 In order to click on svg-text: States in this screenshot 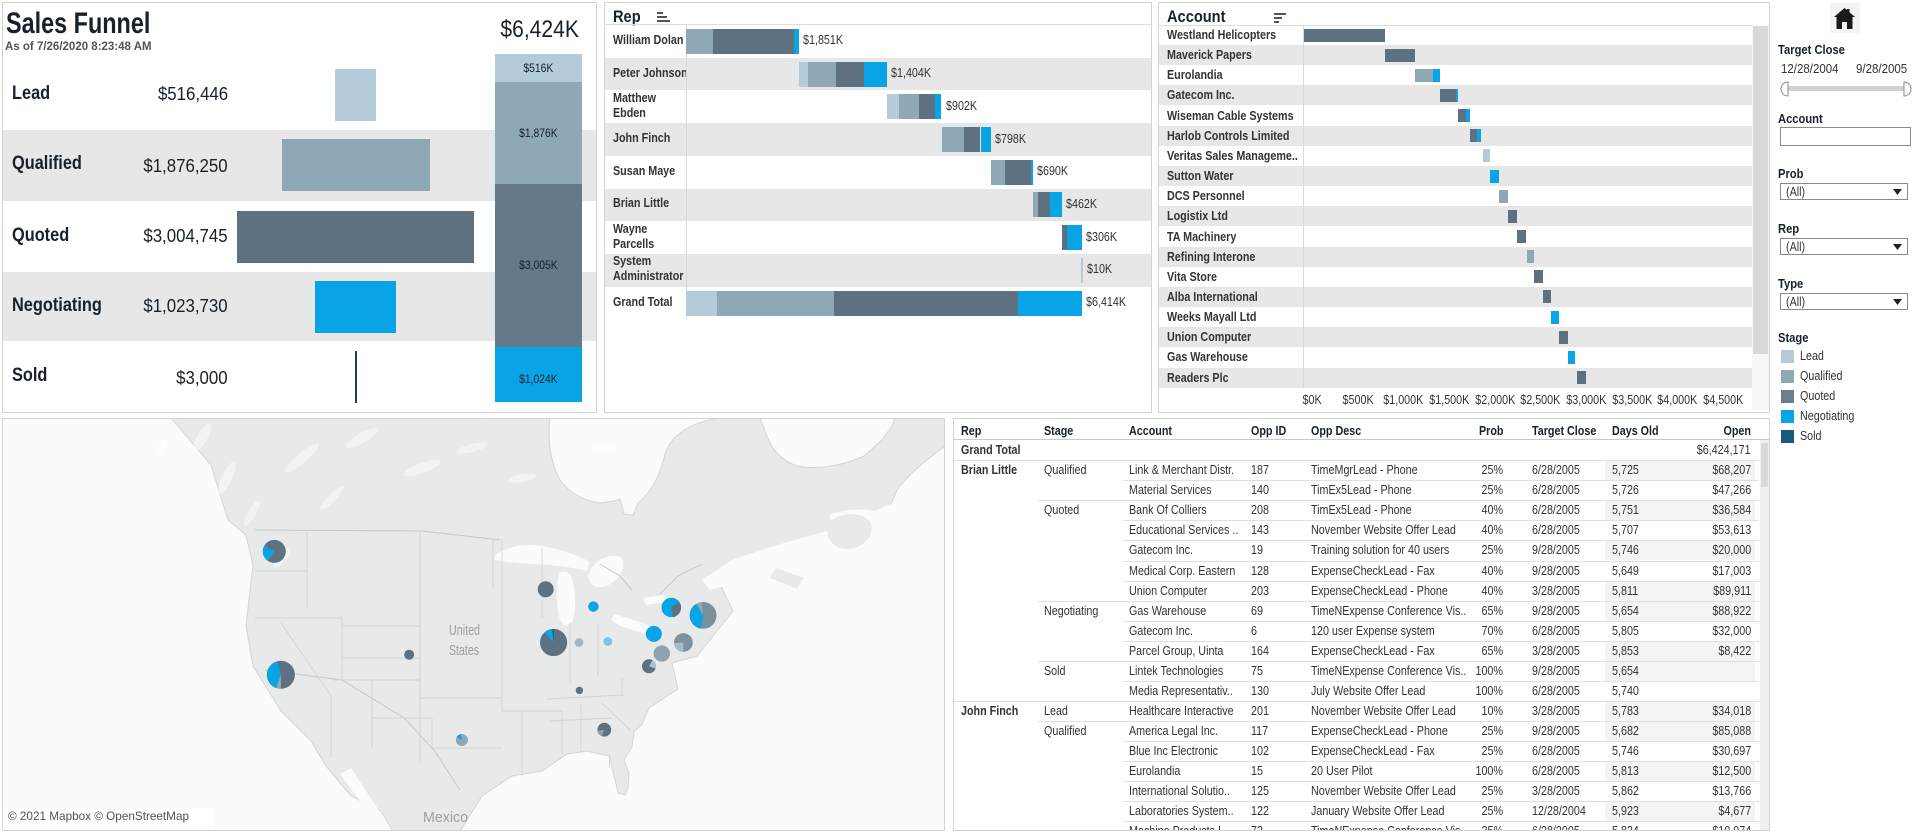, I will do `click(464, 650)`.